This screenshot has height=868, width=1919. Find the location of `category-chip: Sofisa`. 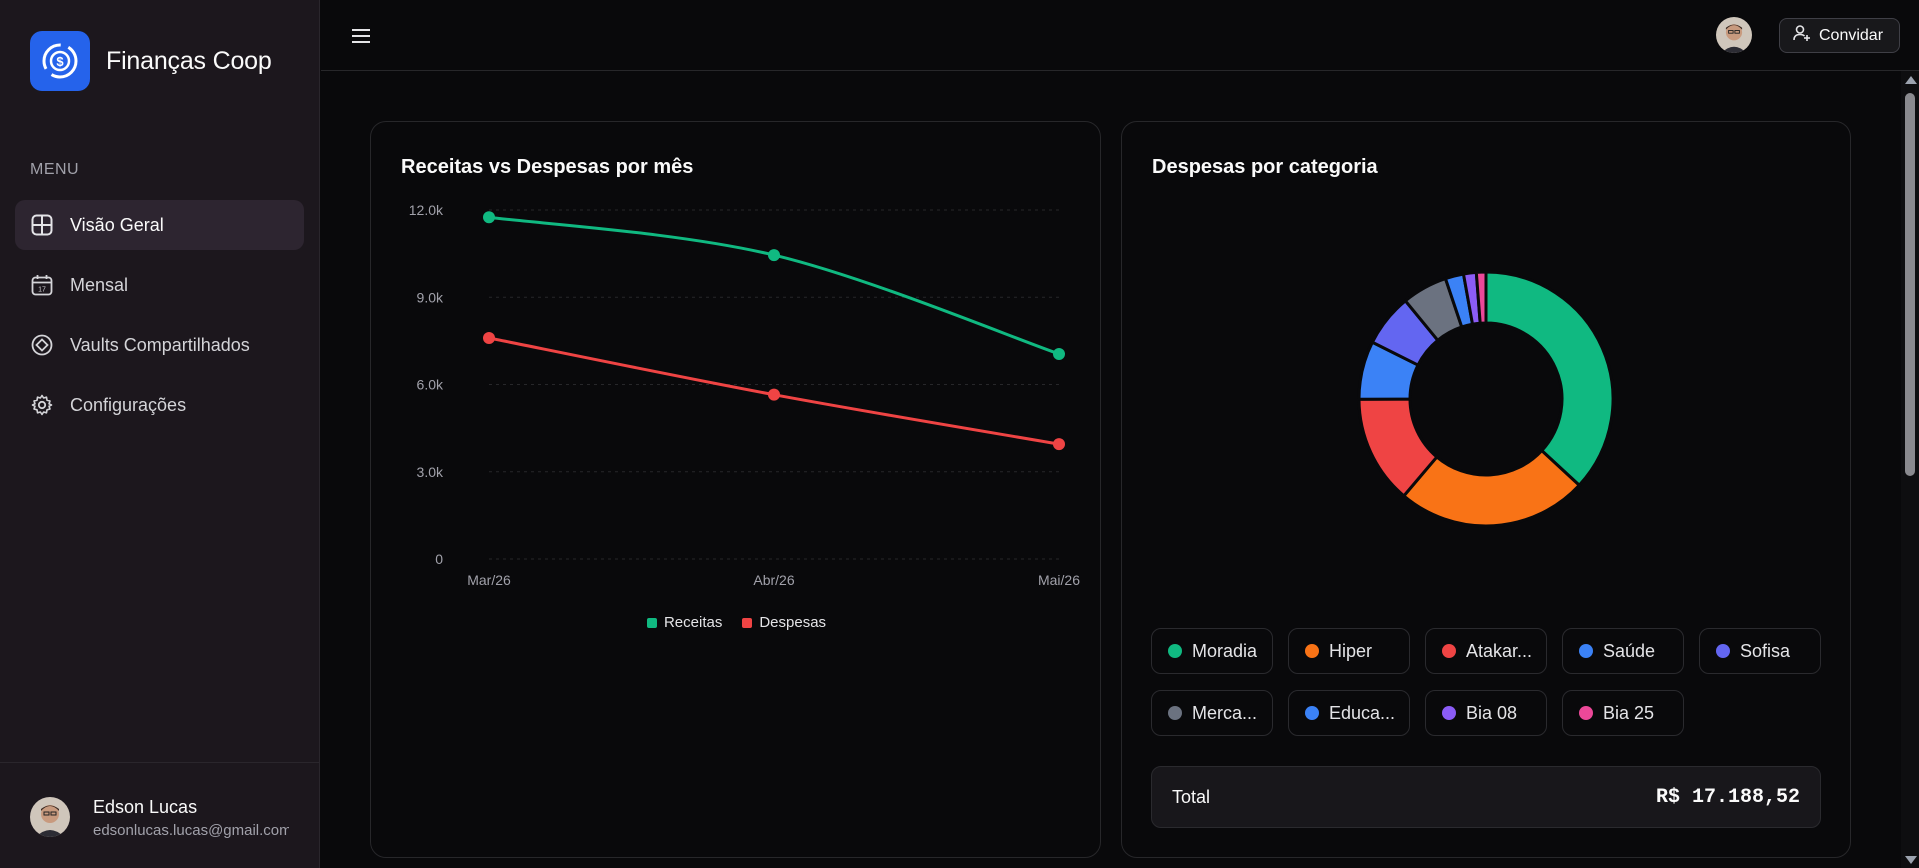

category-chip: Sofisa is located at coordinates (1760, 651).